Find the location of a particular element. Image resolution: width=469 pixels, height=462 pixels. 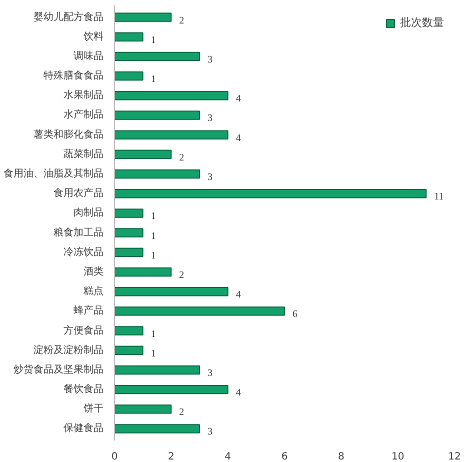

y-tick-label: 食用油、油脂及其制品 is located at coordinates (54, 174).